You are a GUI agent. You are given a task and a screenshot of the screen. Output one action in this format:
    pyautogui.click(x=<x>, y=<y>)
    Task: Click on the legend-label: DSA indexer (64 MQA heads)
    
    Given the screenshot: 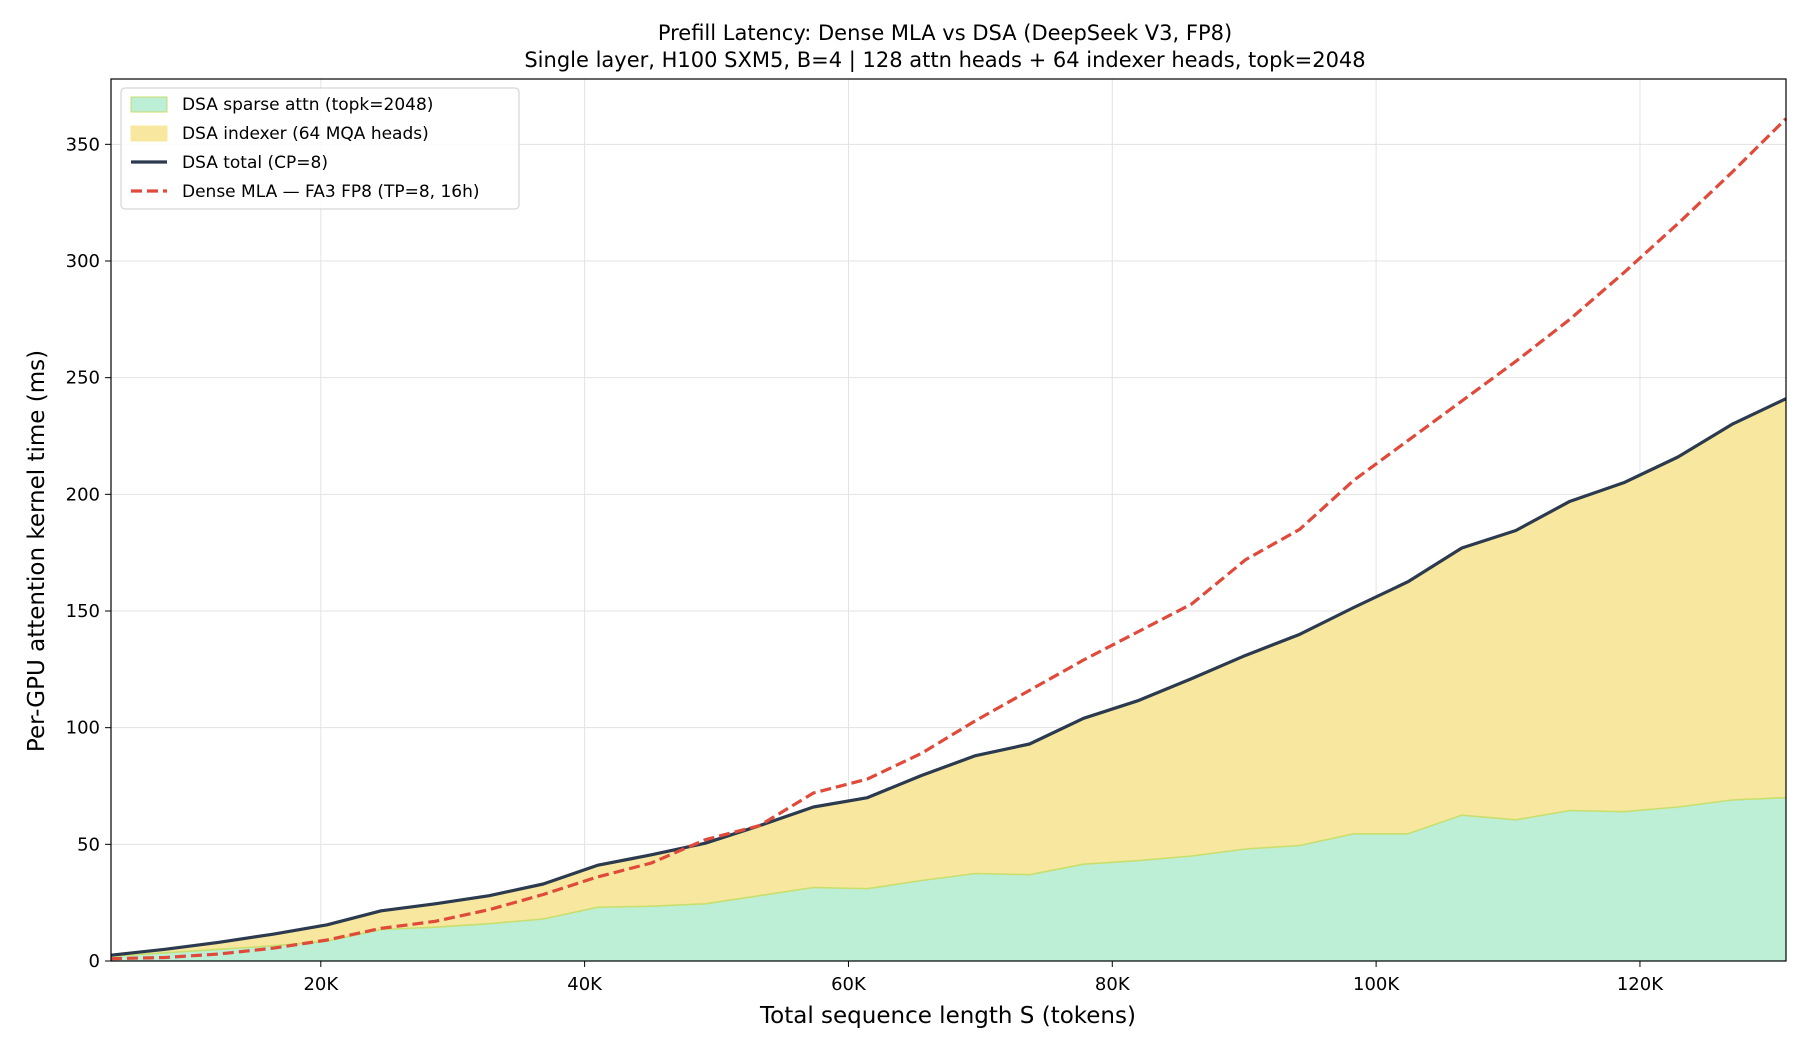 What is the action you would take?
    pyautogui.click(x=305, y=134)
    